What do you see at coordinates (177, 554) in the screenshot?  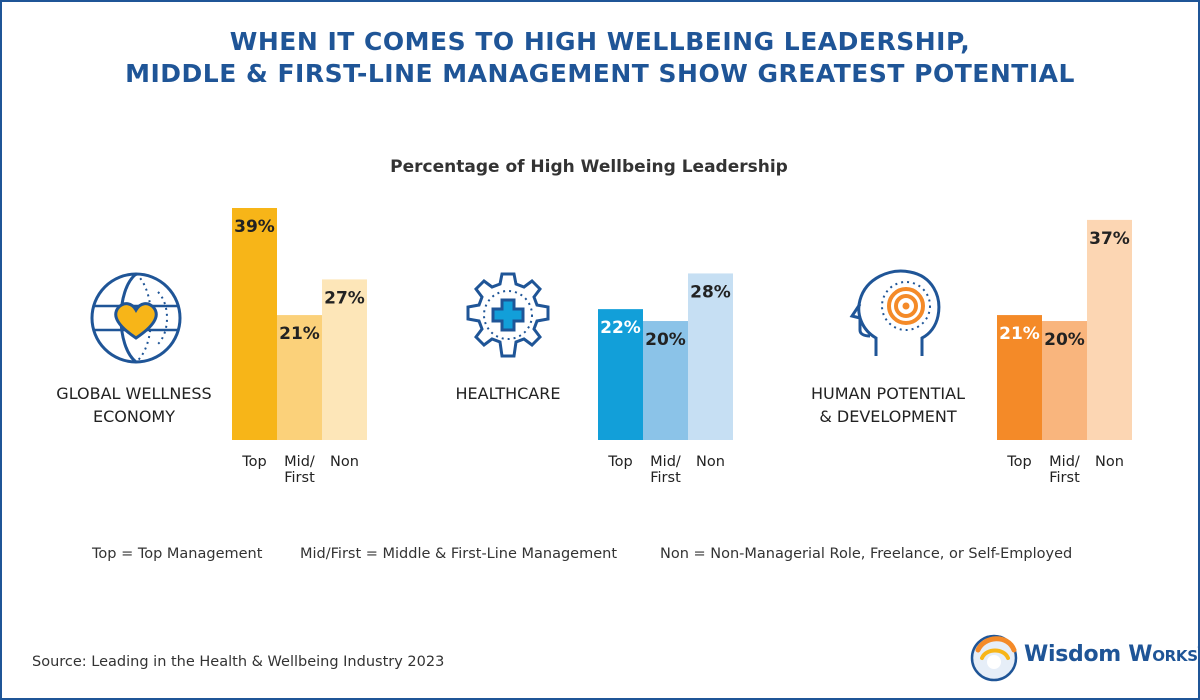 I see `legend-top: Top = Top Management` at bounding box center [177, 554].